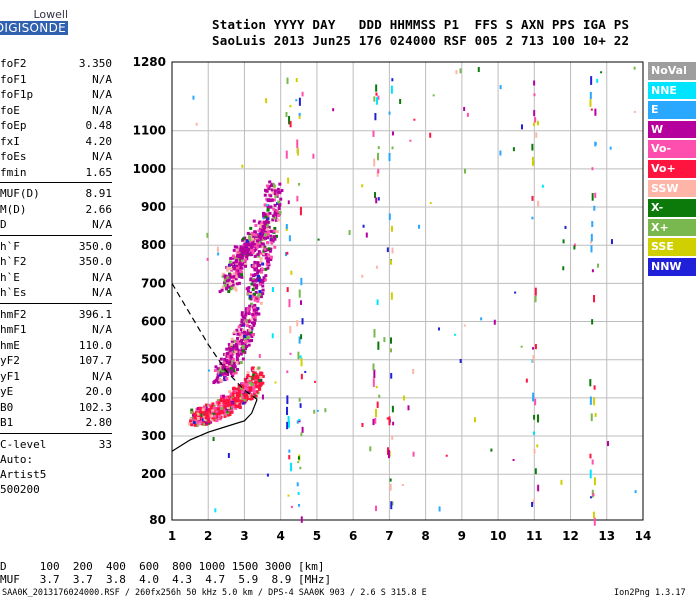  Describe the element at coordinates (10, 110) in the screenshot. I see `param-label: foE` at that location.